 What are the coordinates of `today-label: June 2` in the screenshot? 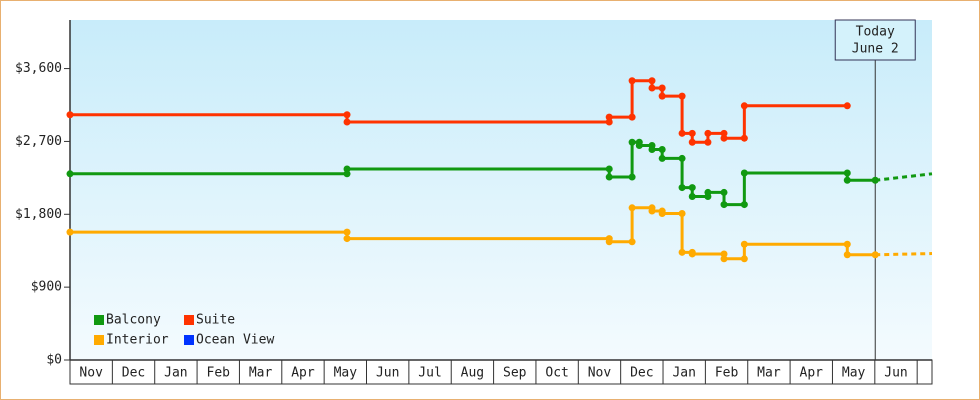 It's located at (875, 49).